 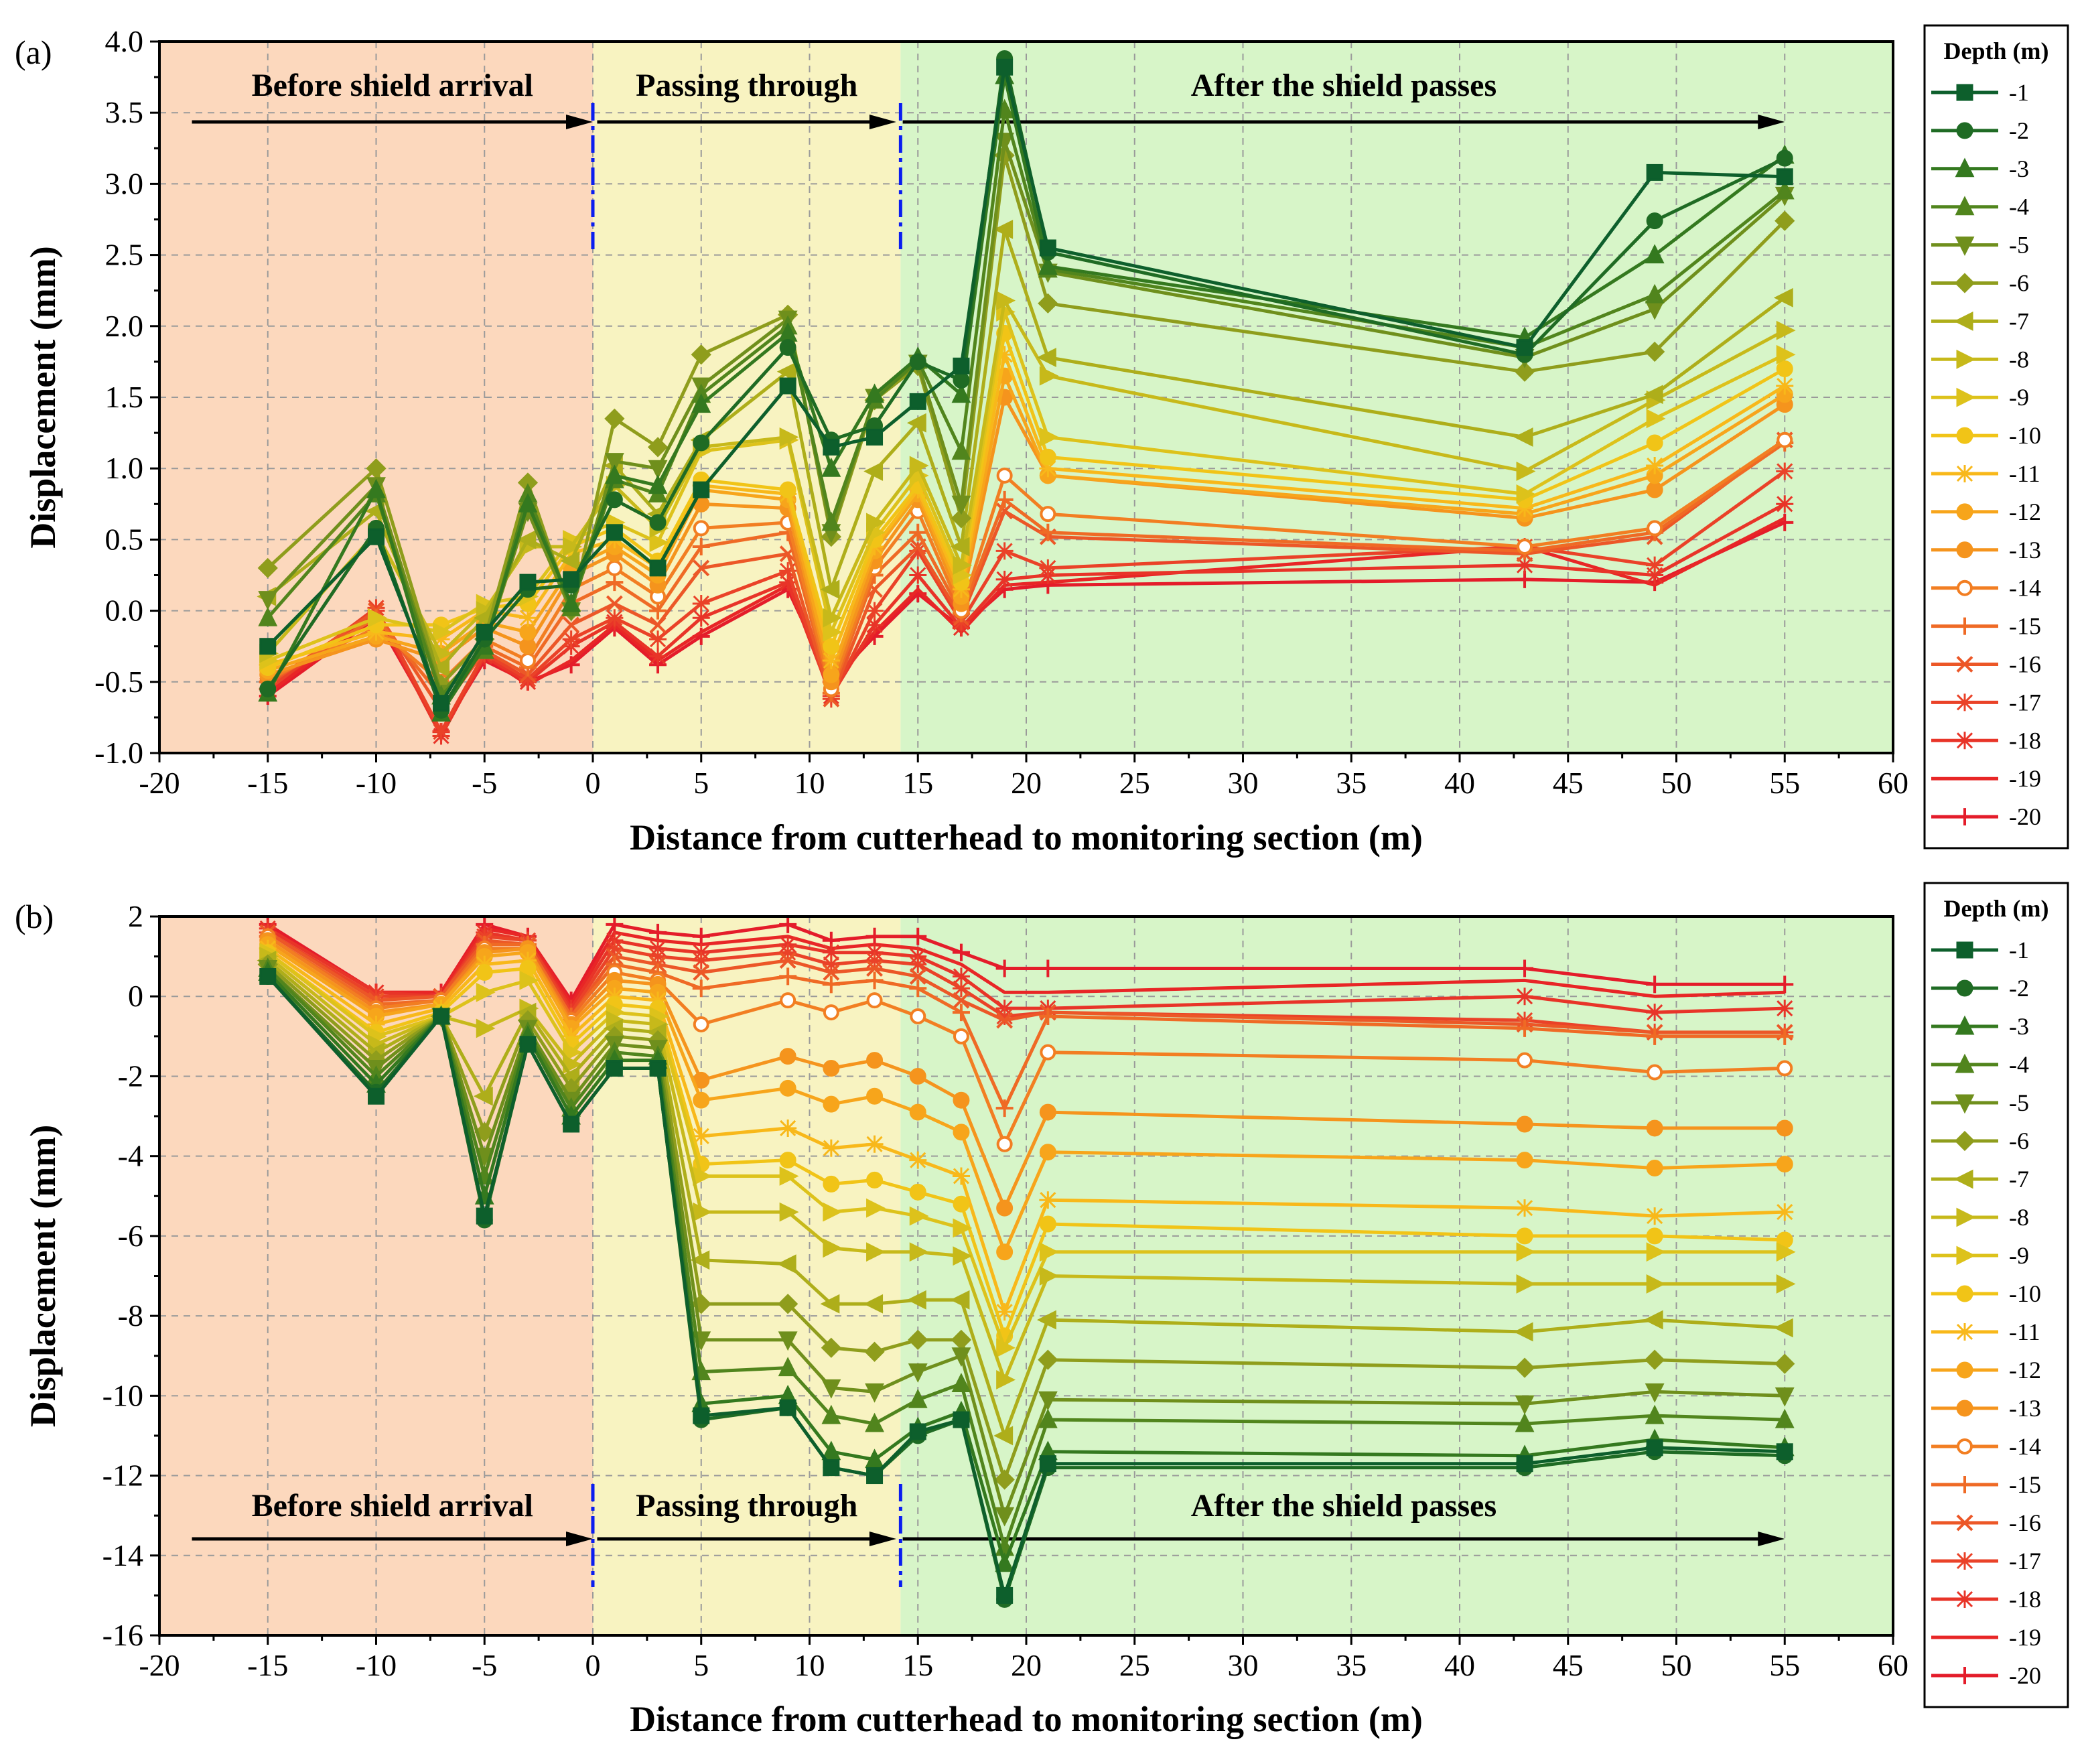 What do you see at coordinates (2025, 816) in the screenshot?
I see `legend-label: -20` at bounding box center [2025, 816].